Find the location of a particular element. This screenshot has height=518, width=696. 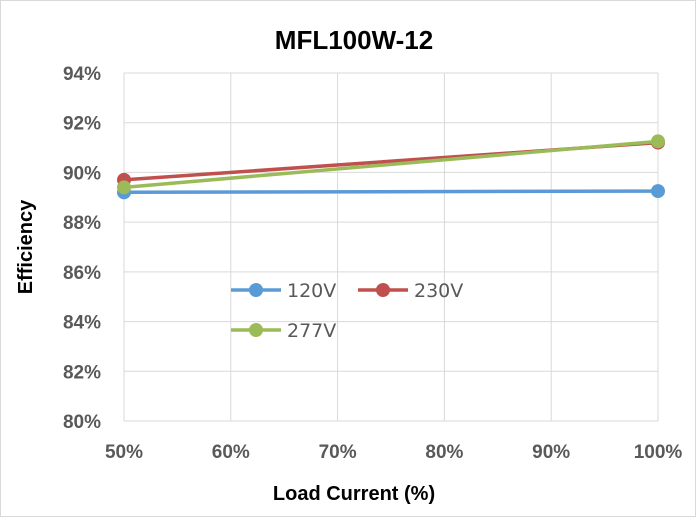

x-tick-label: 50% is located at coordinates (124, 452).